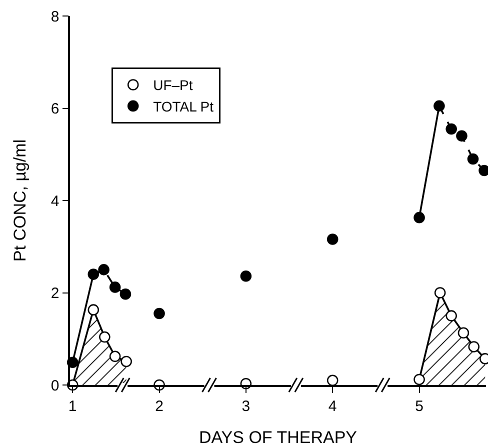 This screenshot has width=488, height=447. What do you see at coordinates (72, 406) in the screenshot?
I see `x-tick-label: 1` at bounding box center [72, 406].